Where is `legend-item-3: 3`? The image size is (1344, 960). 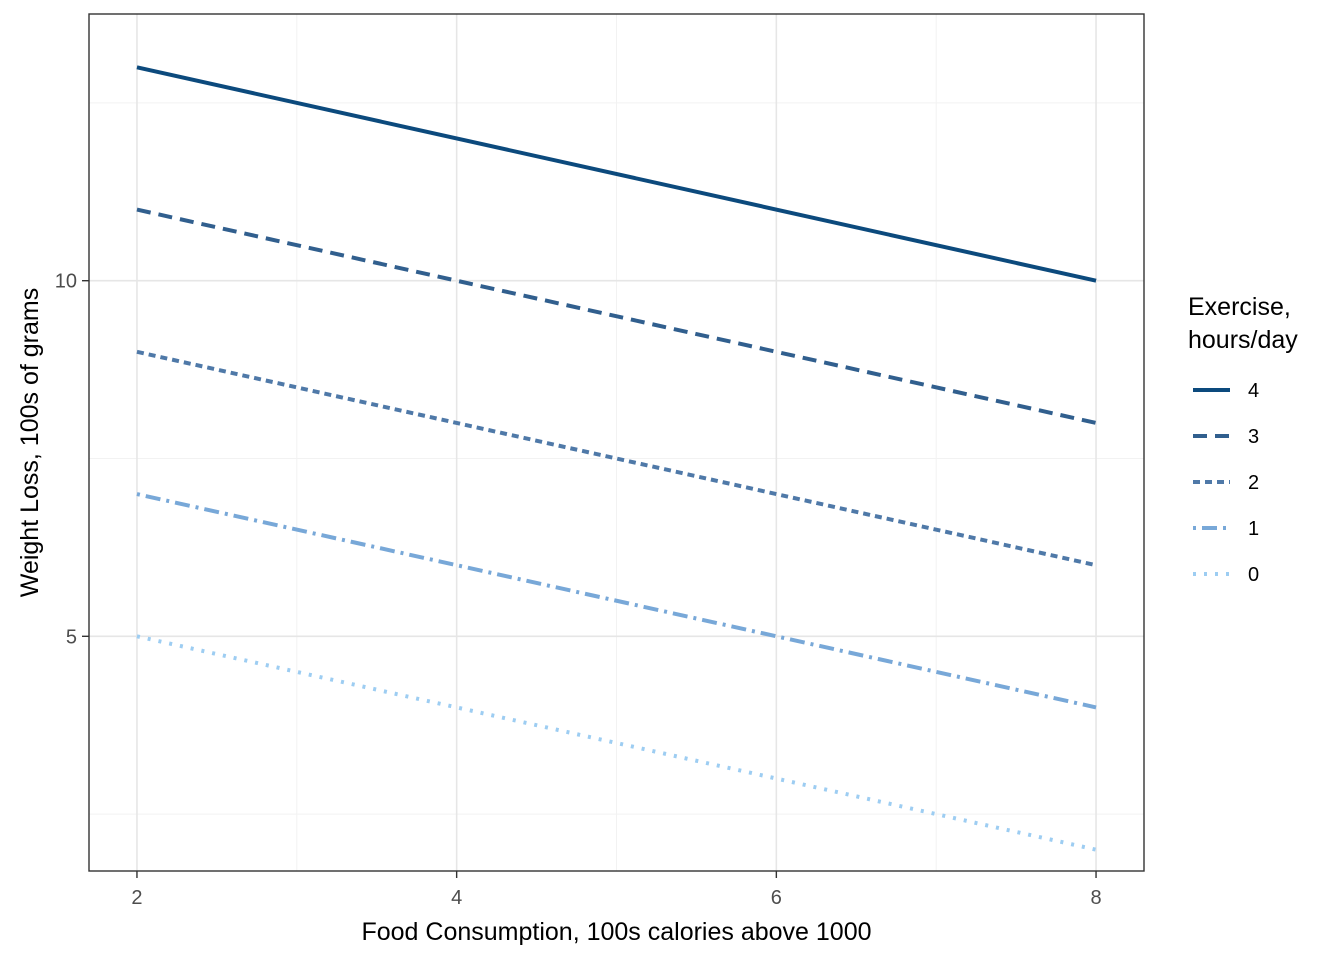
legend-item-3: 3 is located at coordinates (1226, 437).